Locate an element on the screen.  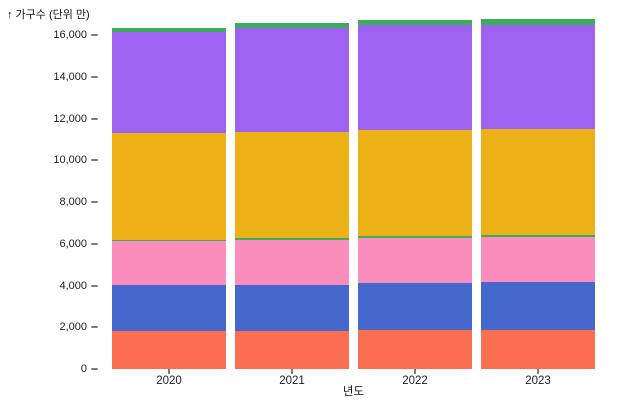
y-tick-label: 16,000 is located at coordinates (70, 35).